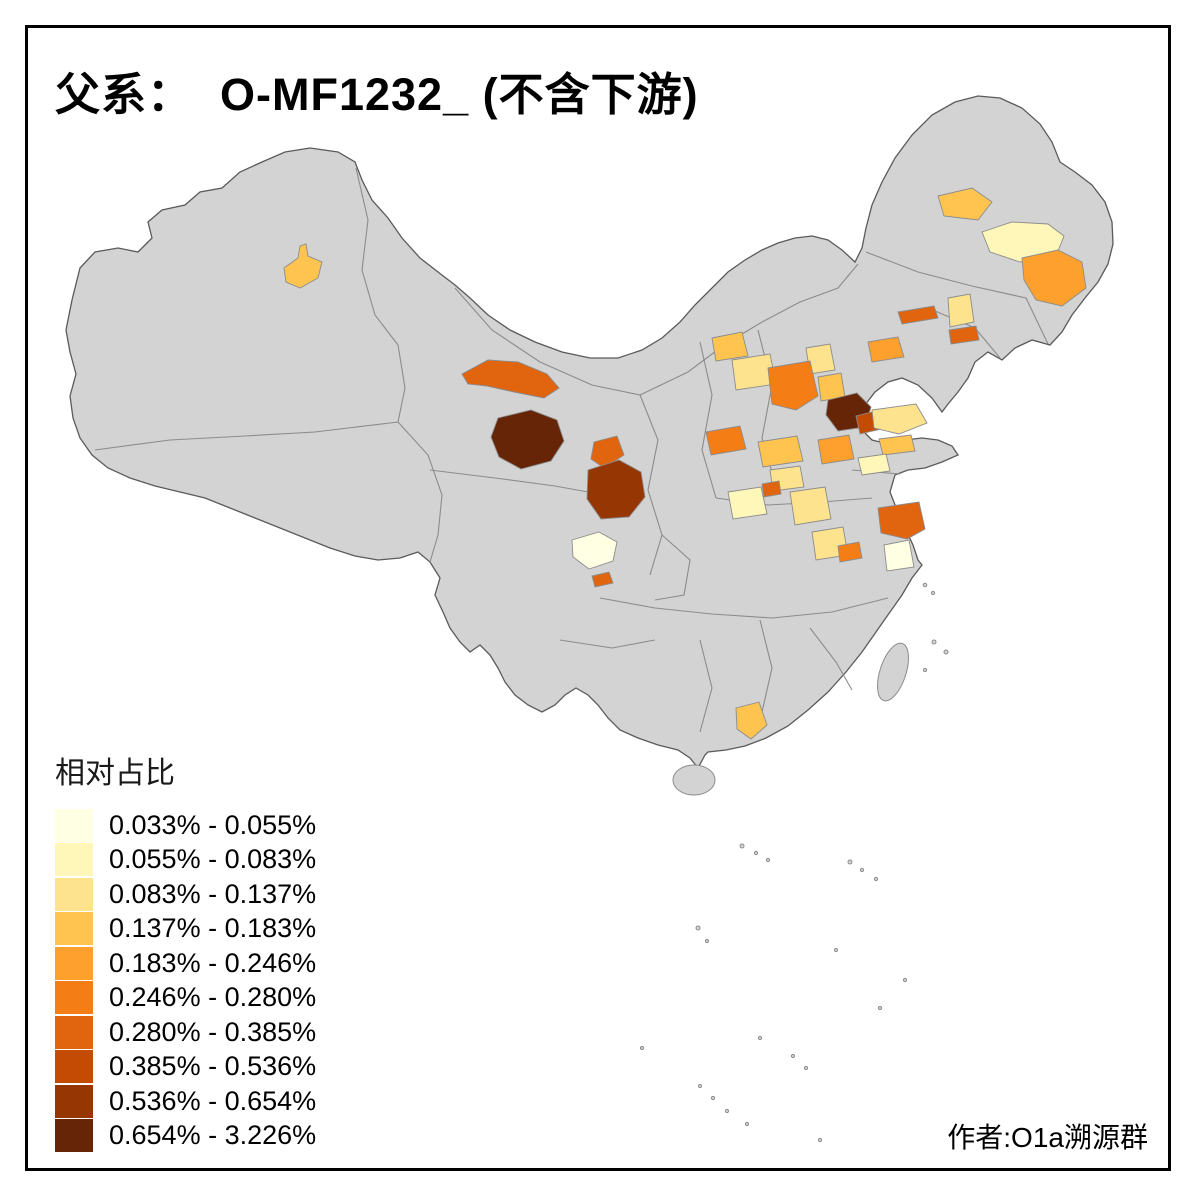 This screenshot has width=1200, height=1200. What do you see at coordinates (213, 962) in the screenshot?
I see `legend-label: 0.183% - 0.246%` at bounding box center [213, 962].